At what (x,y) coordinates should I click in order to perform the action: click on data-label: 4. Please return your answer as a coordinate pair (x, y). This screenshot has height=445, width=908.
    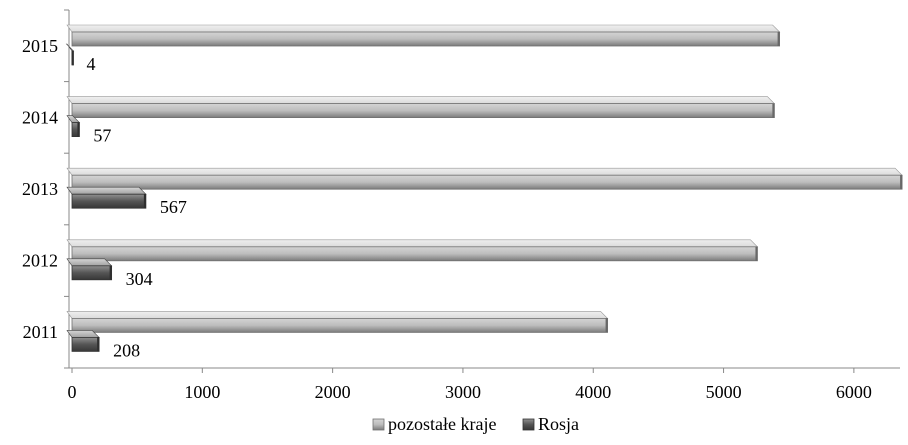
    Looking at the image, I should click on (91, 64).